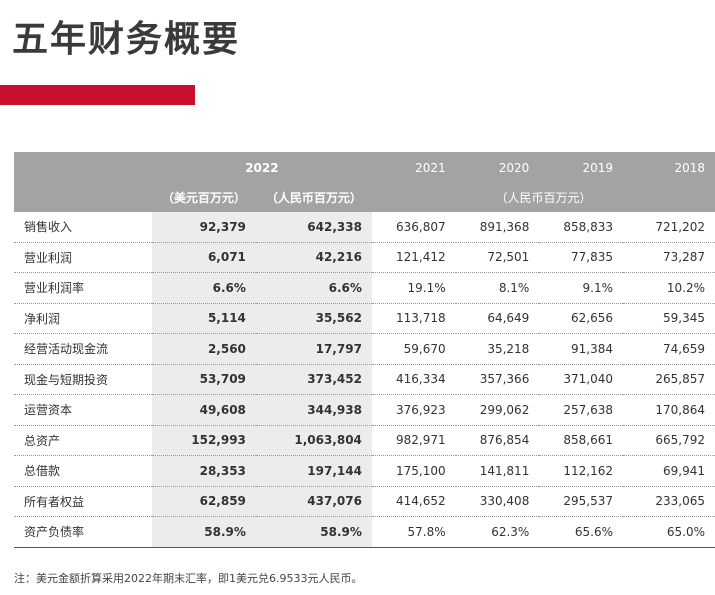  I want to click on value-cell: 197,144, so click(313, 471).